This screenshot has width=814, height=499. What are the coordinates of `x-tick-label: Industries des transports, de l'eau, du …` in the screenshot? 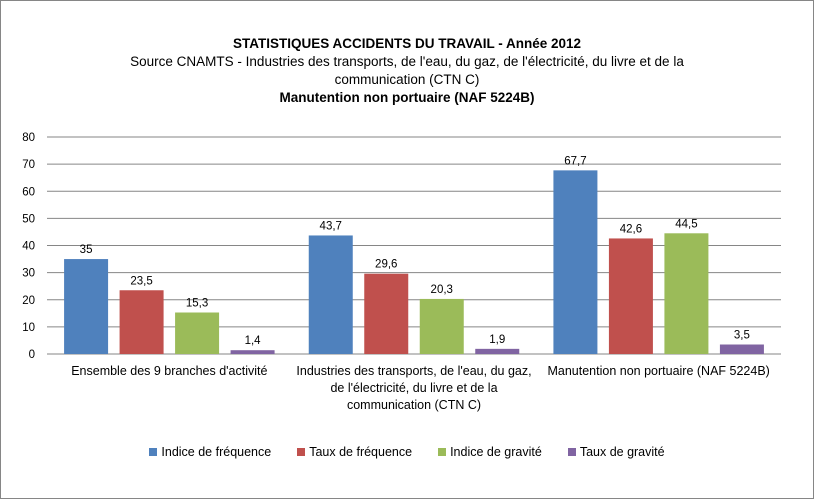 It's located at (413, 371).